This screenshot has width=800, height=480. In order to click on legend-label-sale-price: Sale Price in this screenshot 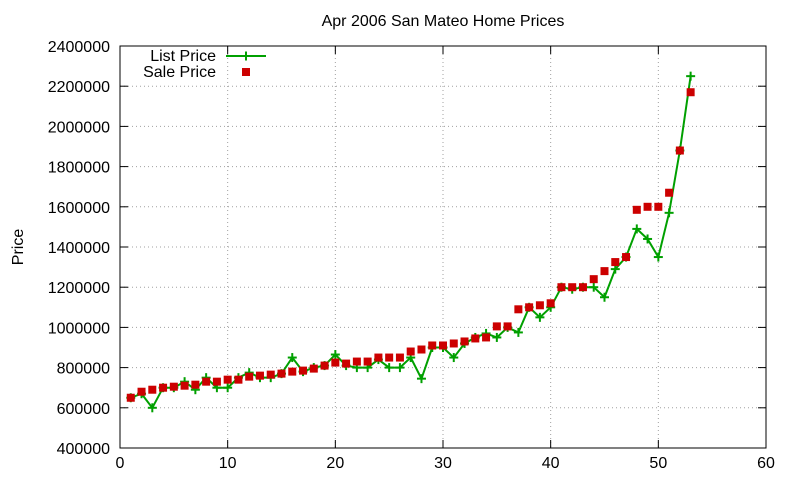, I will do `click(179, 72)`.